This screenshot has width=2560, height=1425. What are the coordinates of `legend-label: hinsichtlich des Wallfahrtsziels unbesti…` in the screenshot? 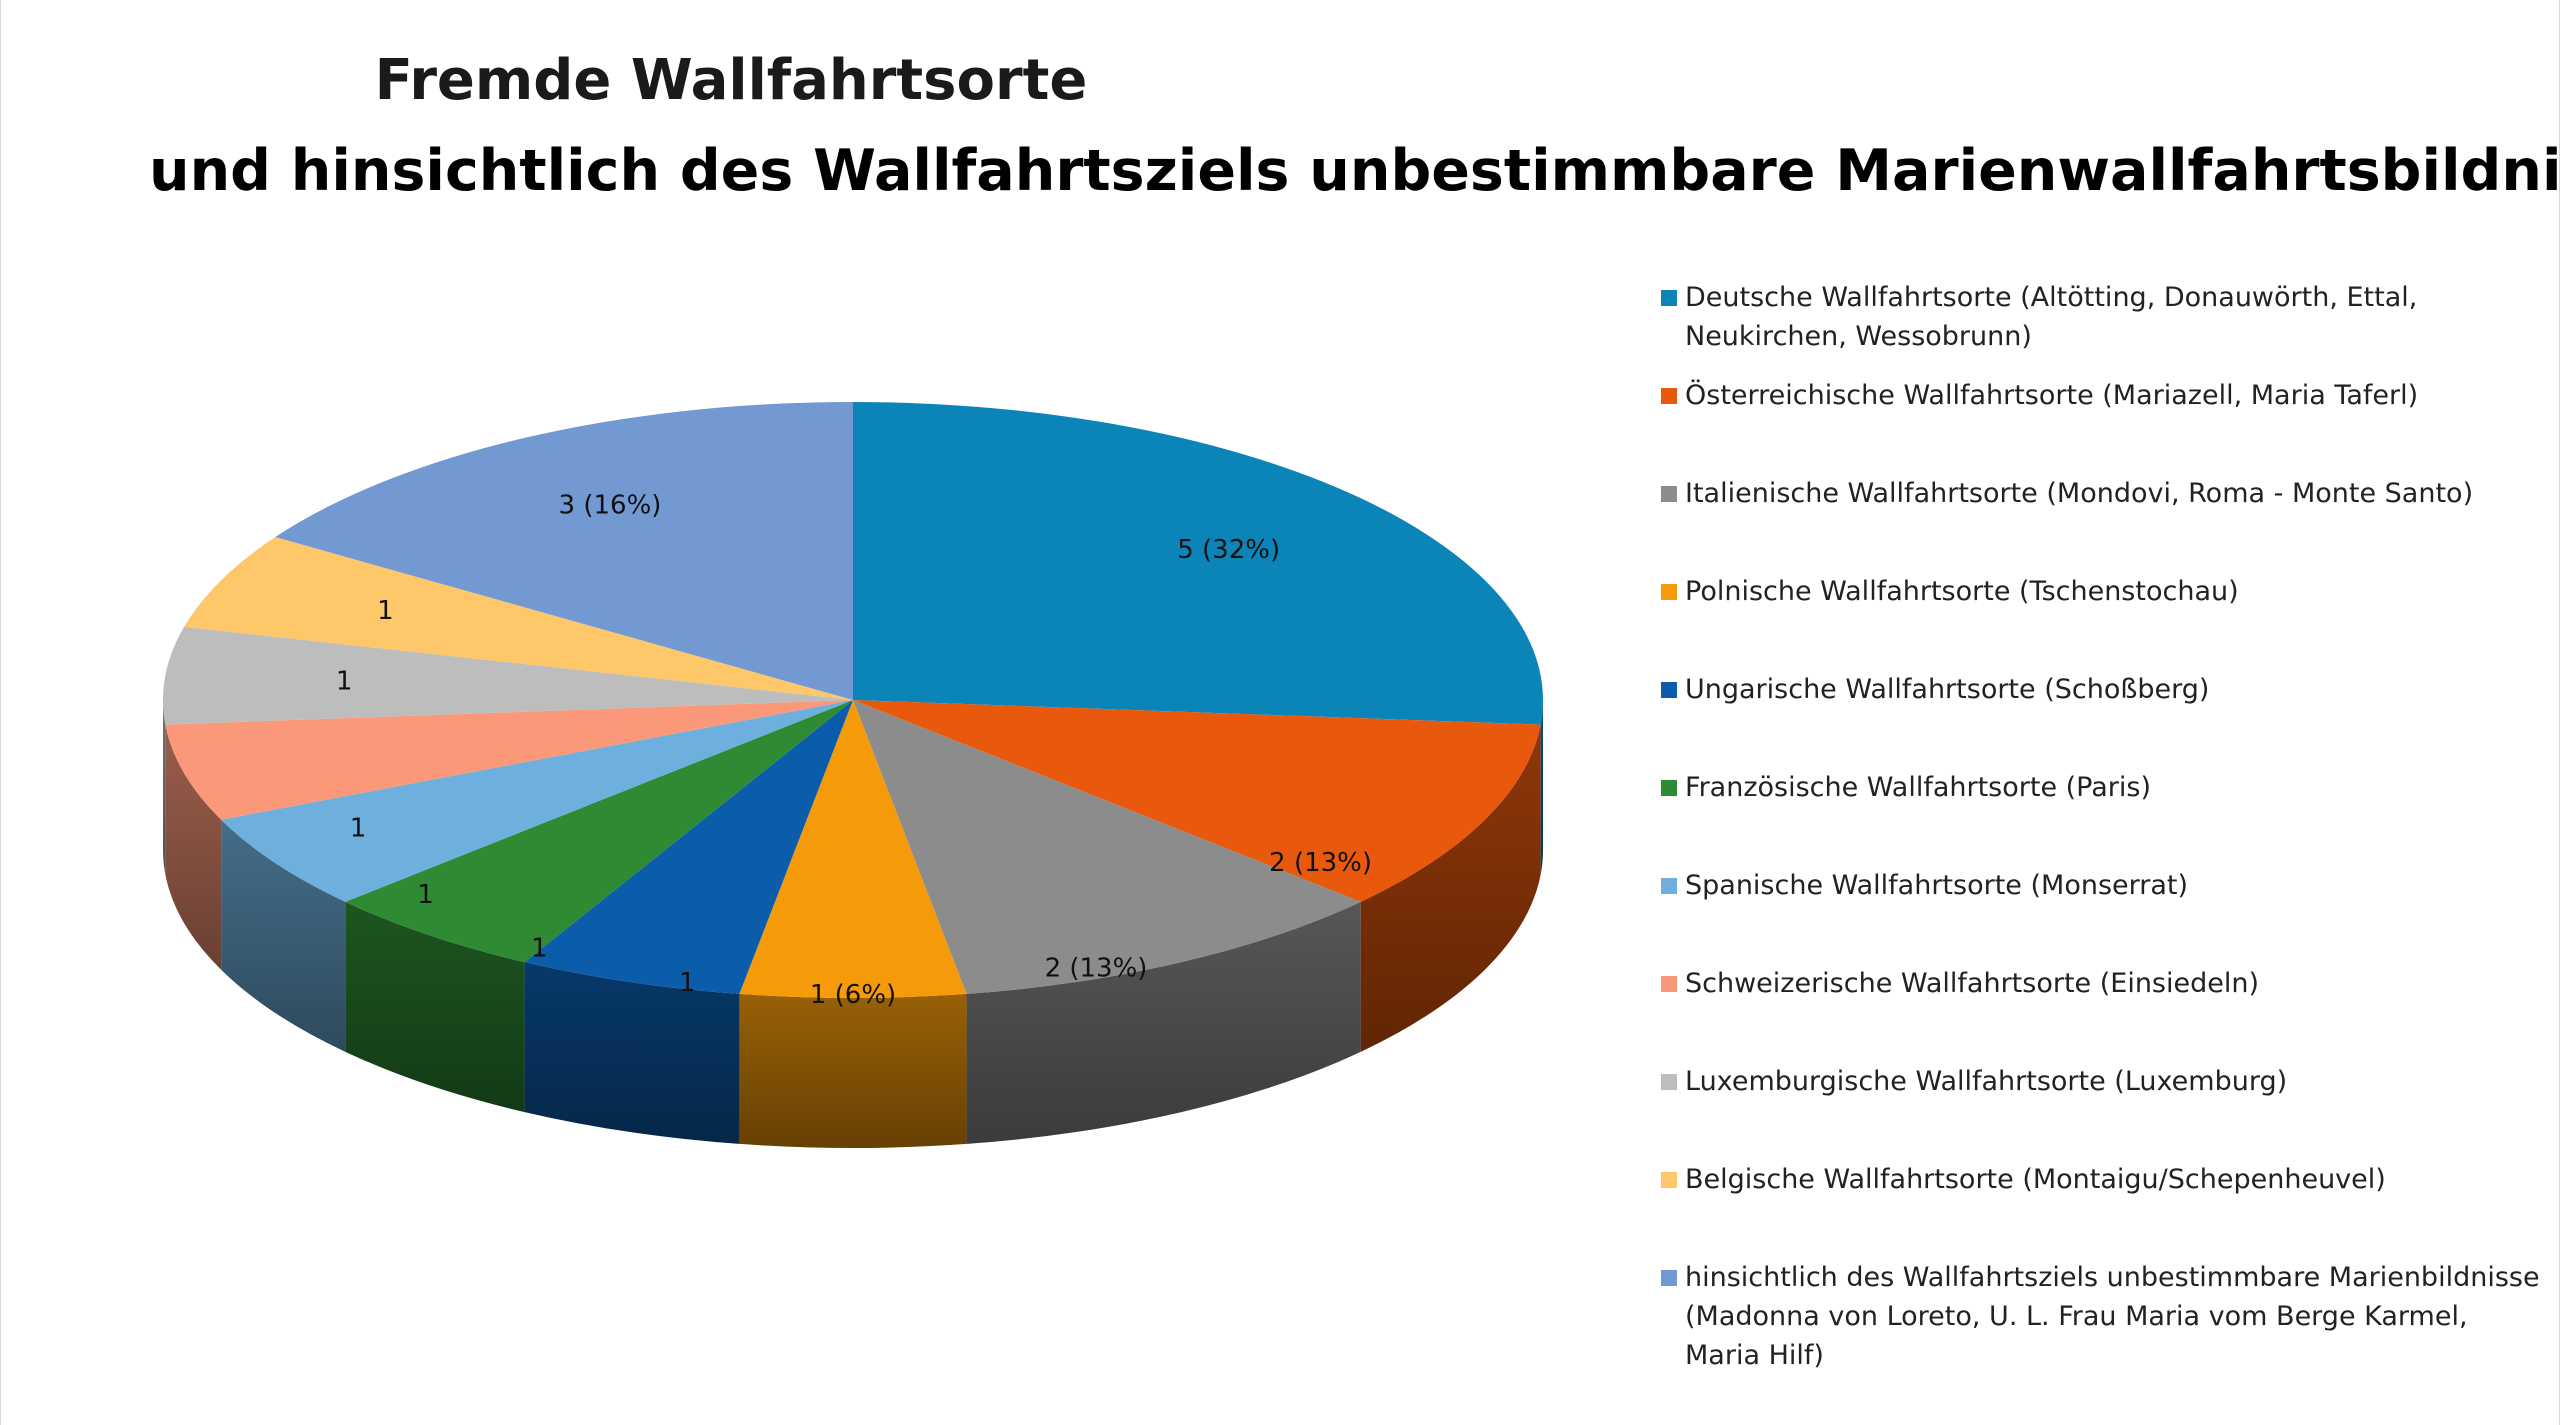 It's located at (2112, 1316).